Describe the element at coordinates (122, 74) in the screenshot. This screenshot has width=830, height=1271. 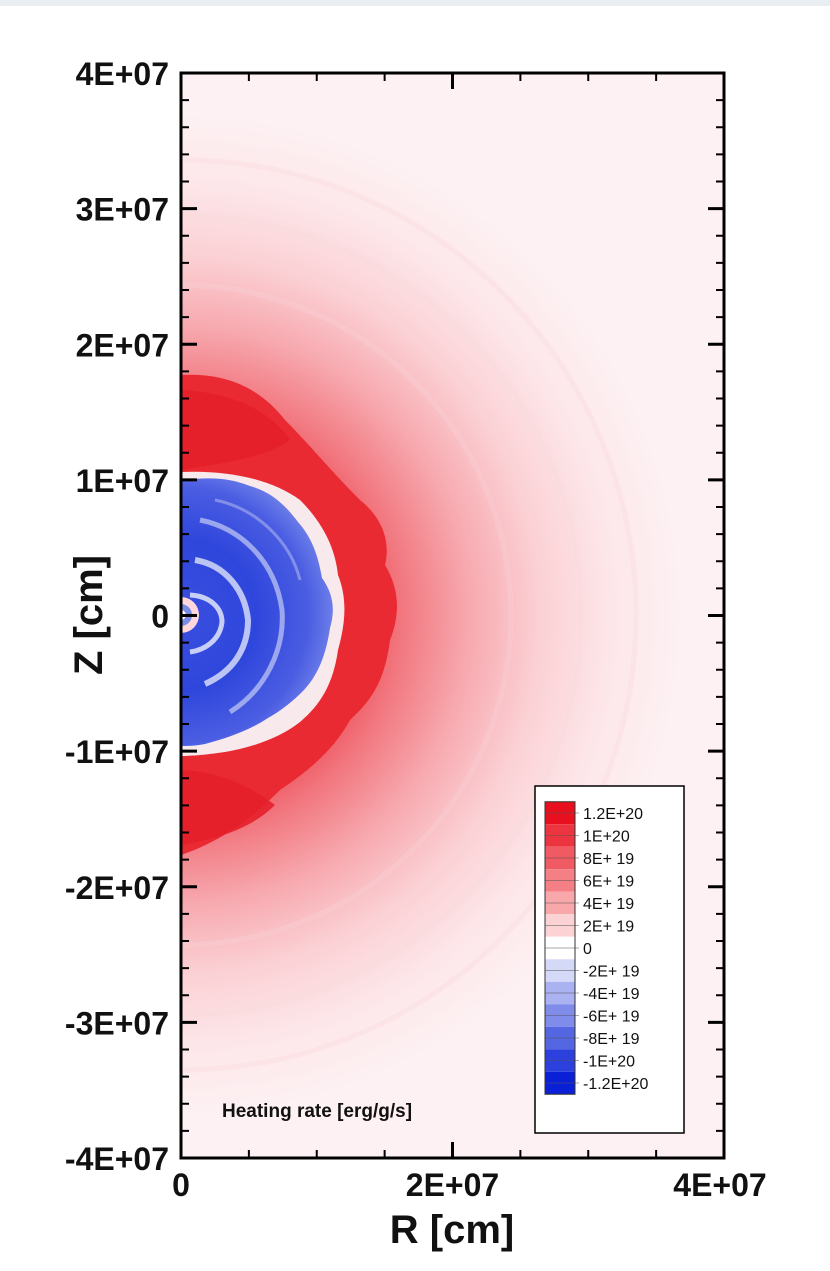
I see `y-tick-label: 4E+07` at that location.